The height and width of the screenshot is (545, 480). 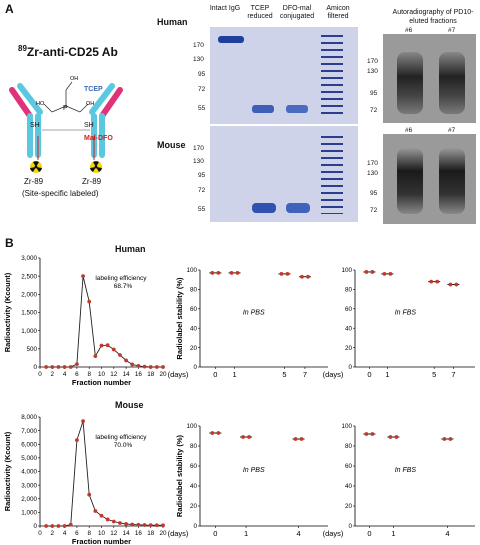 What do you see at coordinates (29, 417) in the screenshot?
I see `mouse-elution-ytick-label: 8,000` at bounding box center [29, 417].